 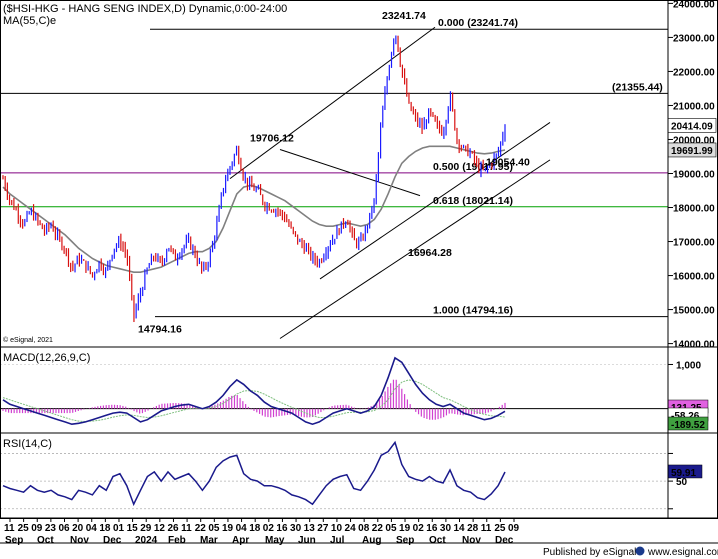 I want to click on x-tick-label: 06, so click(x=64, y=528).